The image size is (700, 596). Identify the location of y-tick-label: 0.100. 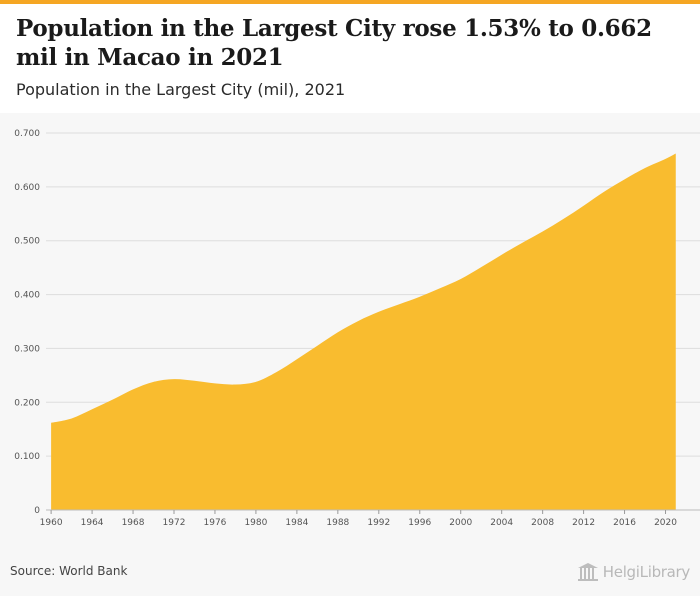
(27, 457).